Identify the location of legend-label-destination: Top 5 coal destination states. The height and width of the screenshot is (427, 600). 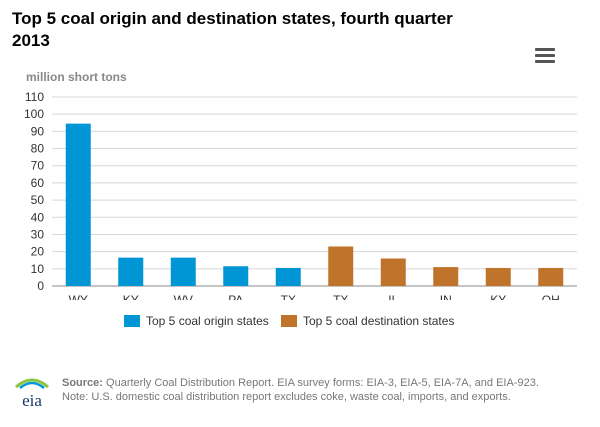
(379, 321).